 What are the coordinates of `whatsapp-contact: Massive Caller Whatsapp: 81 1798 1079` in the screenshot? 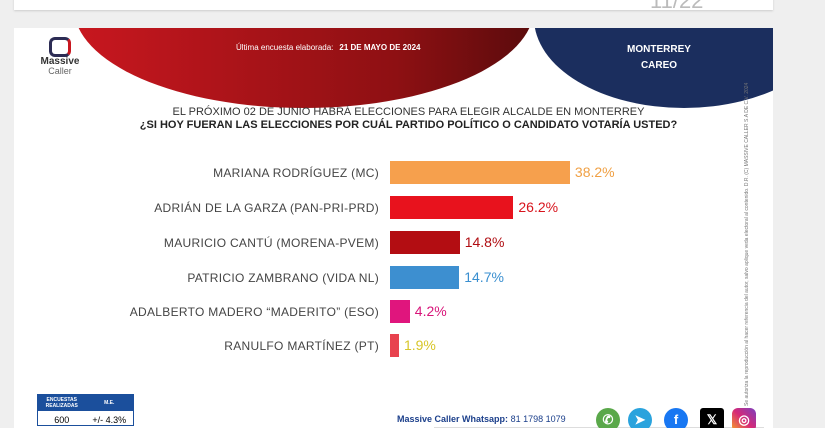 It's located at (481, 419).